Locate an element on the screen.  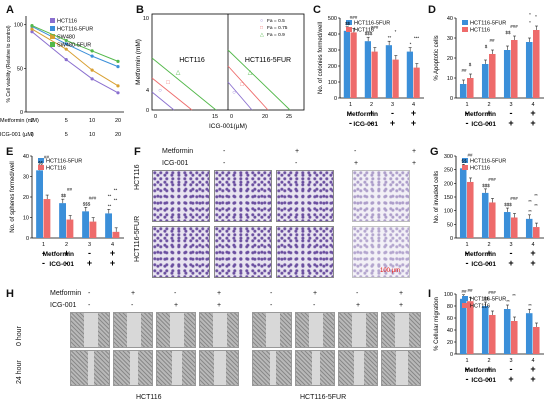
legend-label: SW480 is located at coordinates (66, 38).